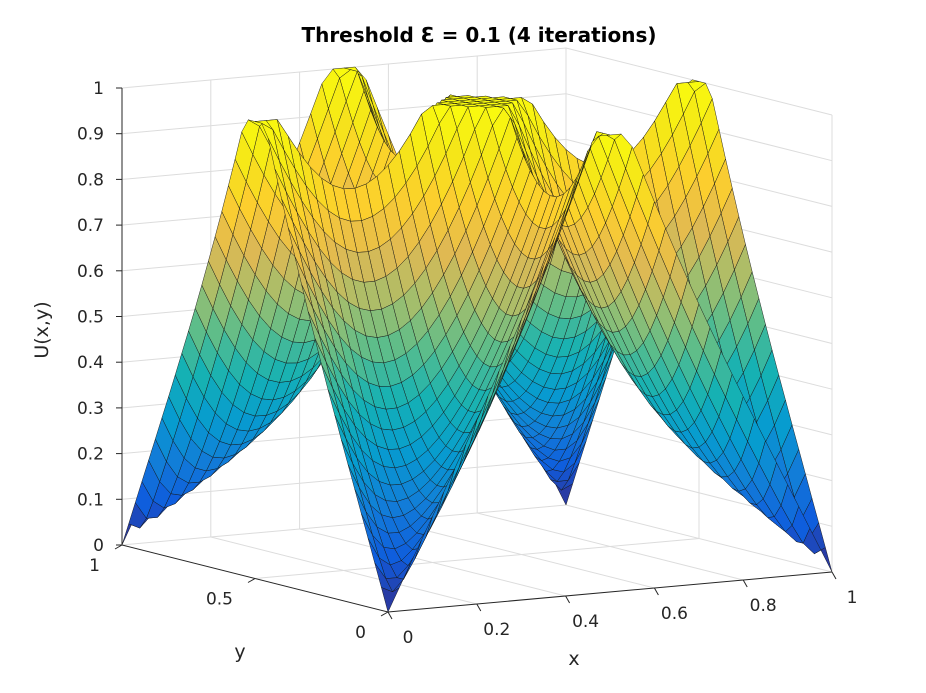 The height and width of the screenshot is (693, 926). Describe the element at coordinates (585, 622) in the screenshot. I see `x-tick-label: 0.4` at that location.